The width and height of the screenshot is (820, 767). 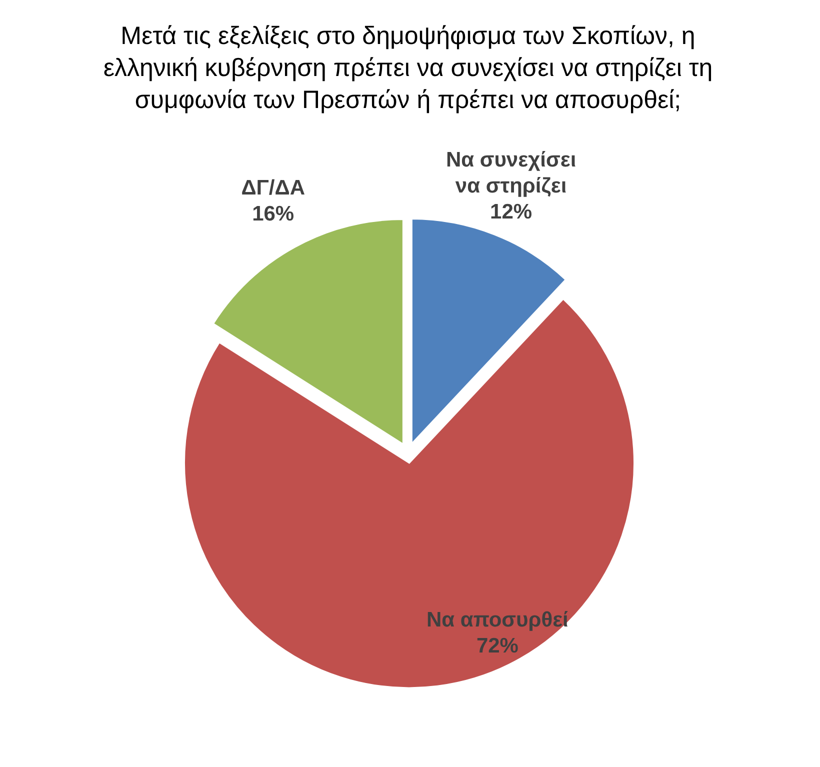 I want to click on data-label: 72%, so click(x=497, y=646).